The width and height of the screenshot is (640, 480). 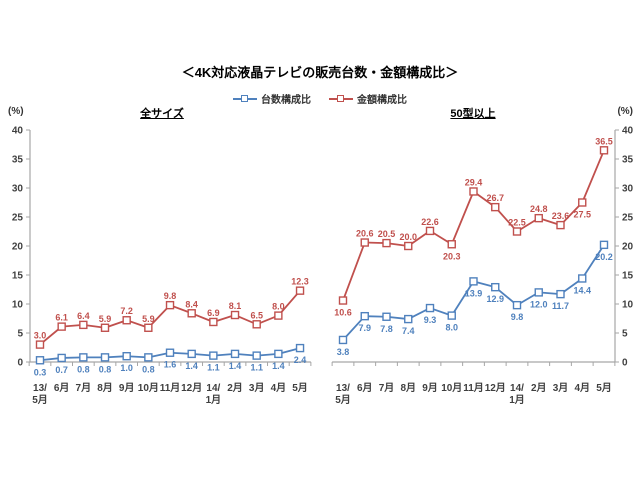 What do you see at coordinates (517, 223) in the screenshot?
I see `data-label: 22.5` at bounding box center [517, 223].